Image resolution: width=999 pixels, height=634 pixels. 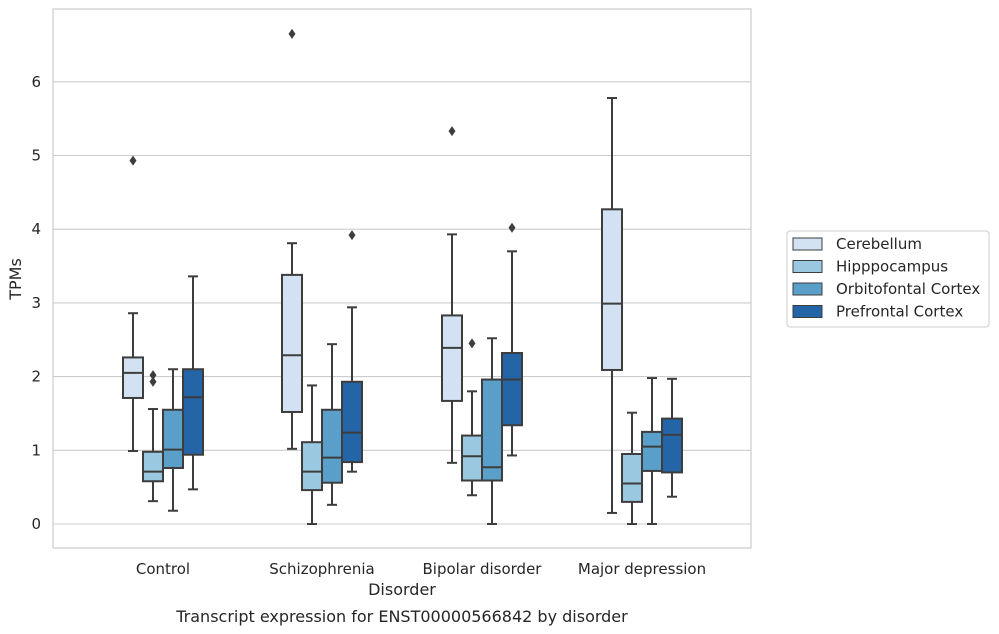 I want to click on legend-label: Hipppocampus, so click(x=892, y=267).